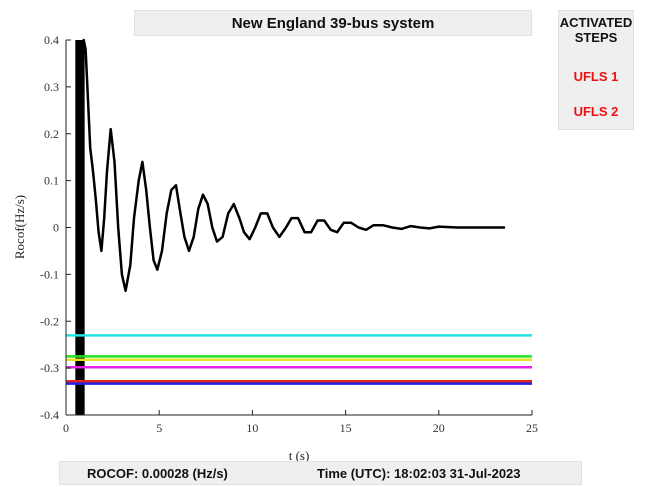 The image size is (657, 487). Describe the element at coordinates (346, 428) in the screenshot. I see `x-tick-label: 15` at that location.